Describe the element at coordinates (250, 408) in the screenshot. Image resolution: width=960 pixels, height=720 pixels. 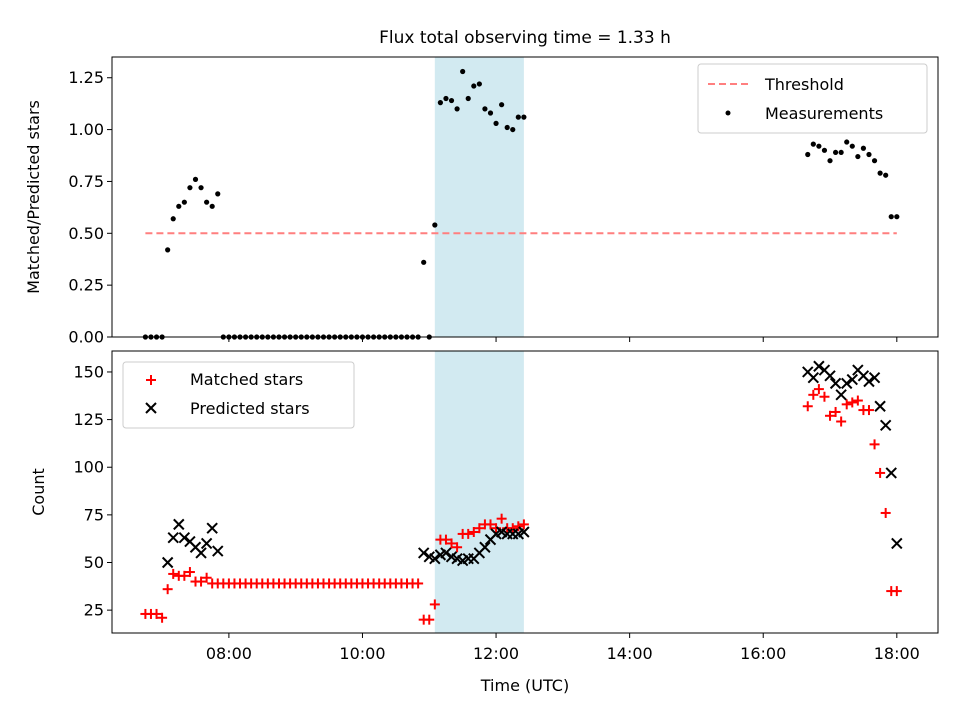
I see `legend-predicted-label: Predicted stars` at that location.